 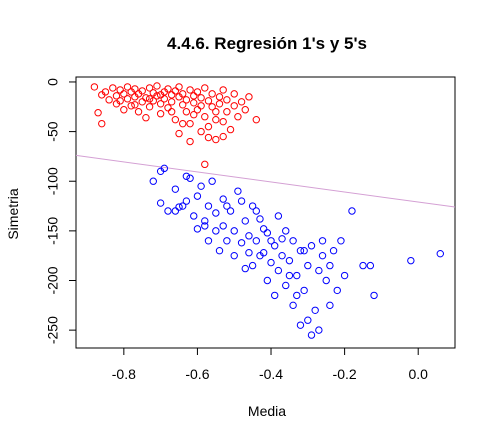 What do you see at coordinates (53, 231) in the screenshot?
I see `y-tick-label: -150` at bounding box center [53, 231].